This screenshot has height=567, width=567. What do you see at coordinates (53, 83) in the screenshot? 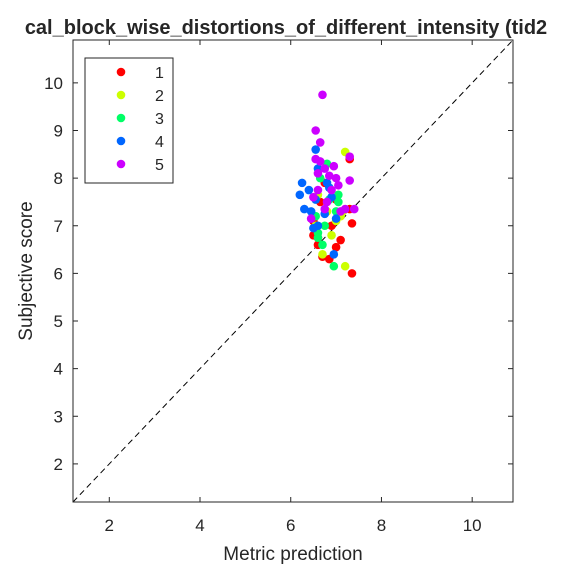
I see `y-tick-label: 10` at bounding box center [53, 83].